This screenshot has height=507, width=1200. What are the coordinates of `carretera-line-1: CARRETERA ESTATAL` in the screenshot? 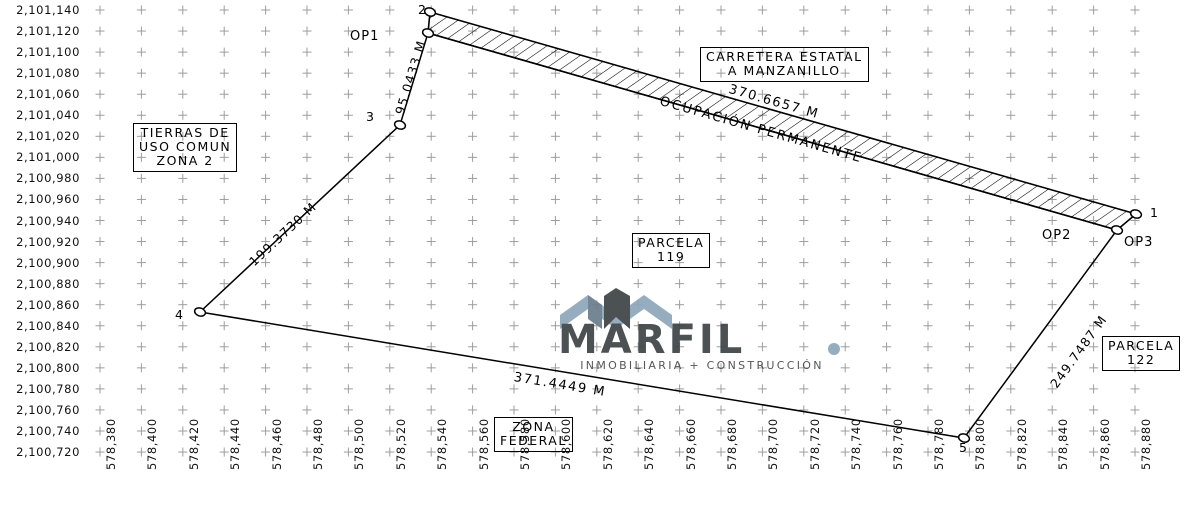 It's located at (784, 56).